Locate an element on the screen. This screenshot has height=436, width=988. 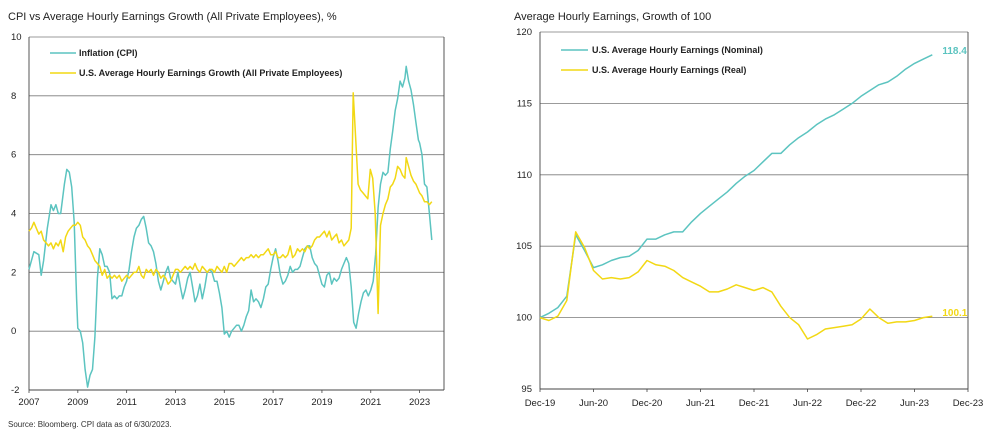
right-legend-label: U.S. Average Hourly Earnings (Real) is located at coordinates (669, 70).